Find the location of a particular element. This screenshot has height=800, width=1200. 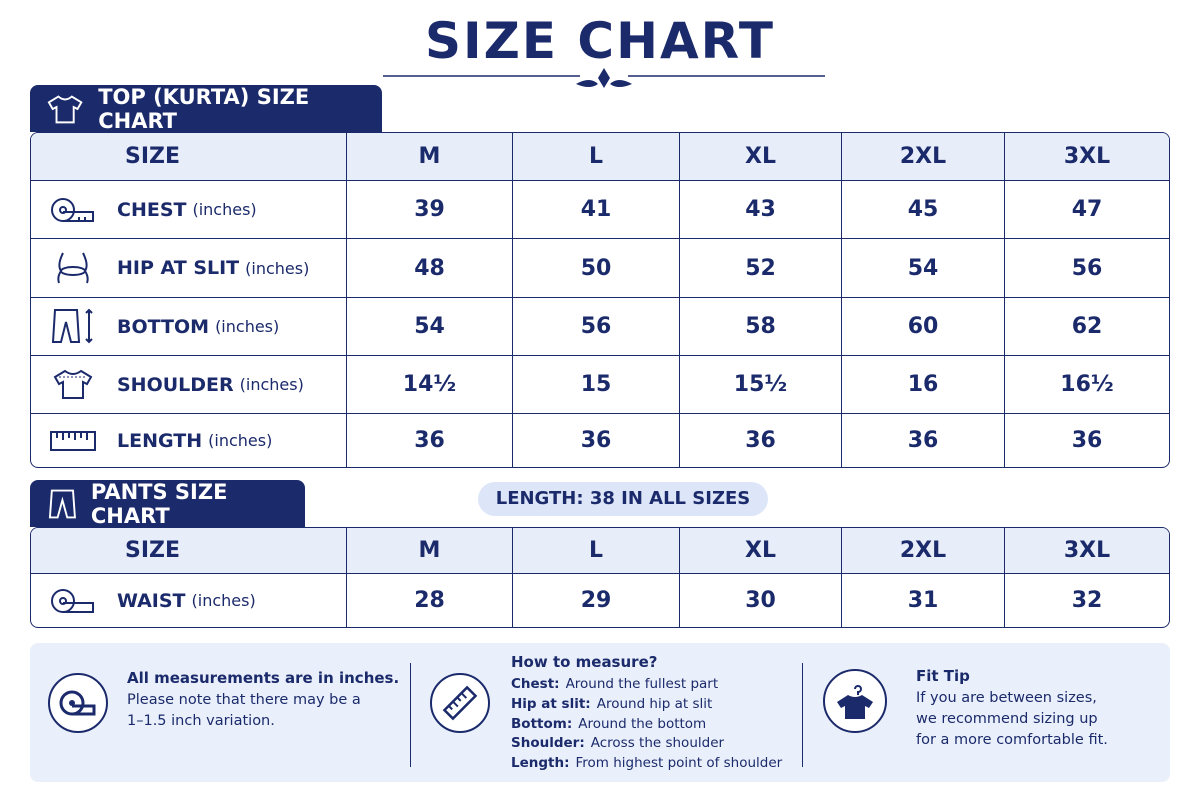

section-title: TOP (KURTA) SIZE CHART is located at coordinates (204, 108).